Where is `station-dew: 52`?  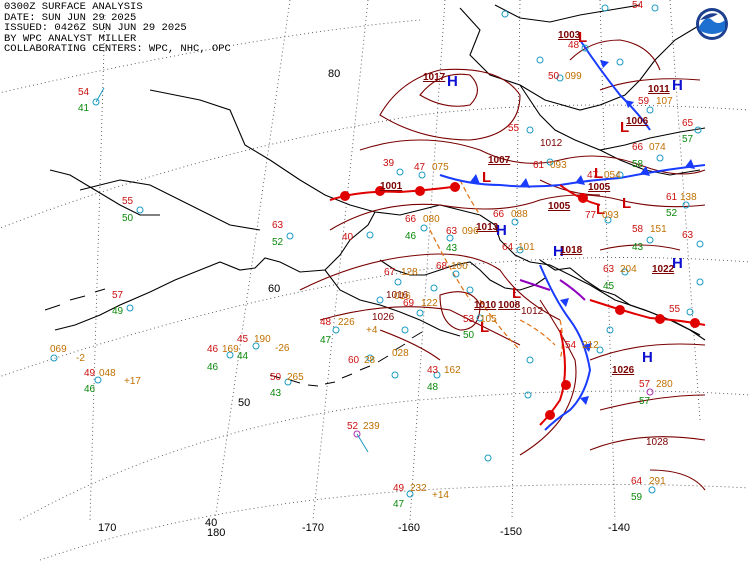 station-dew: 52 is located at coordinates (278, 242).